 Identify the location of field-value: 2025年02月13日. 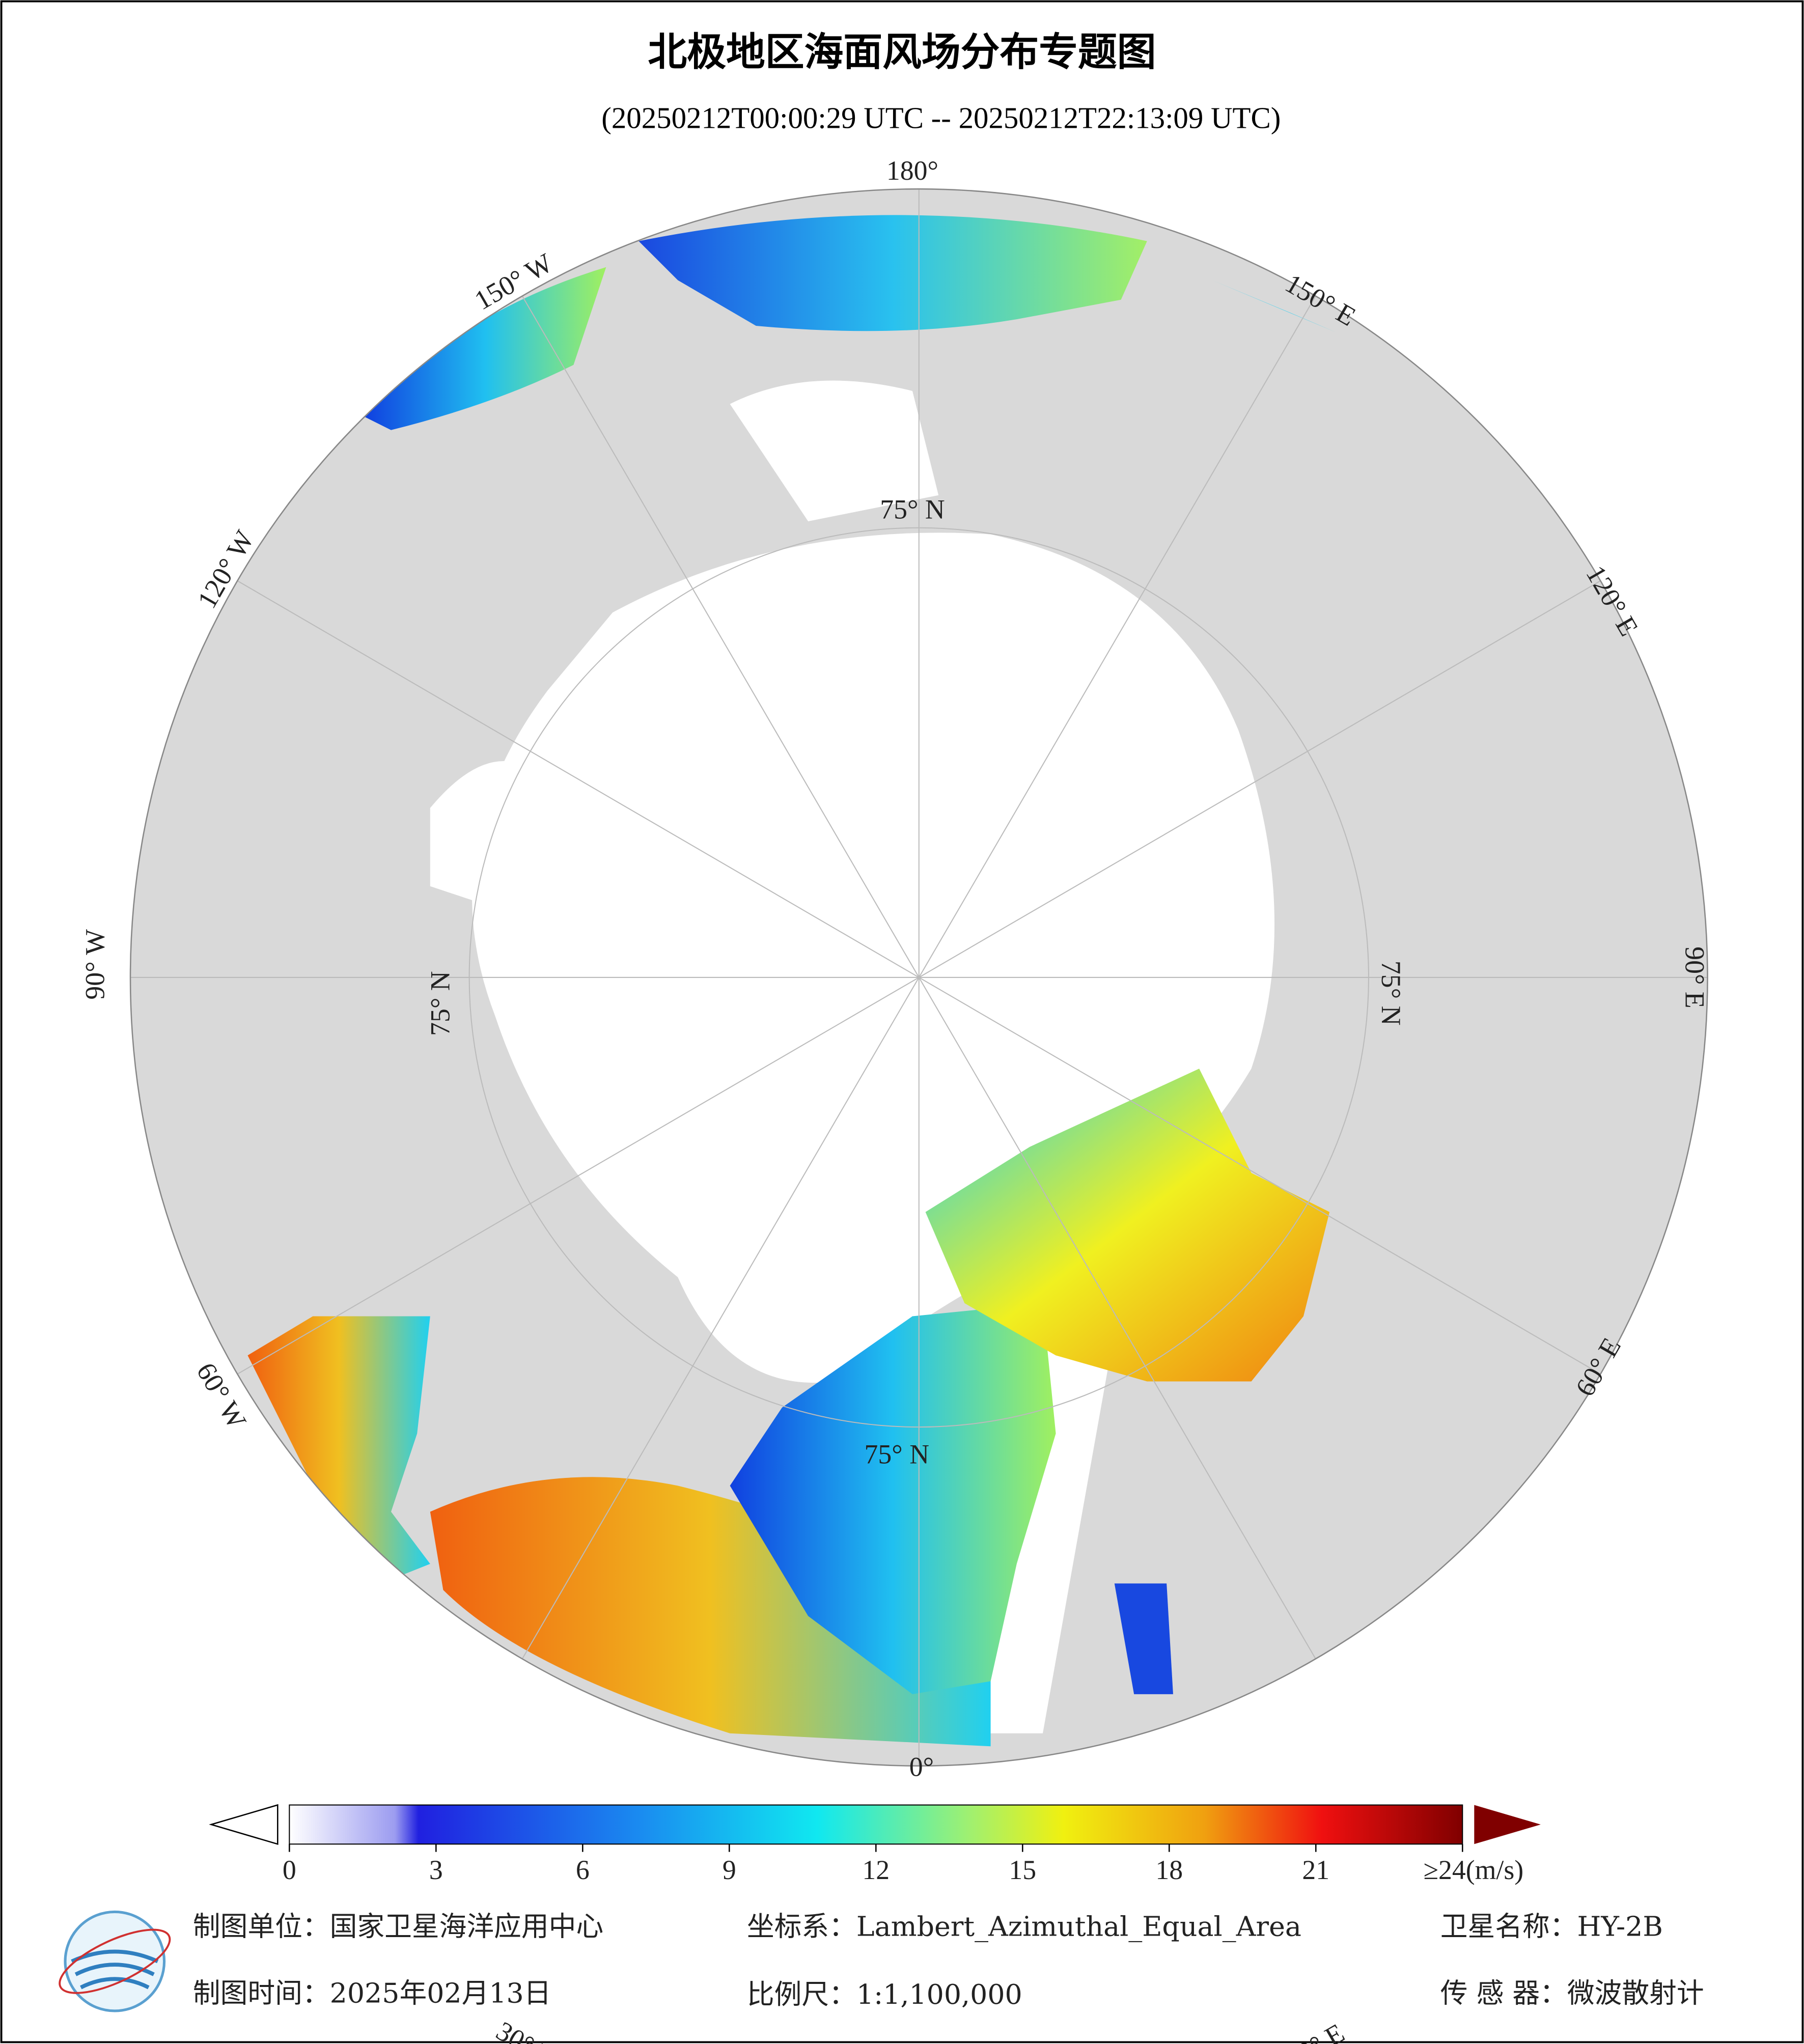
(440, 1993).